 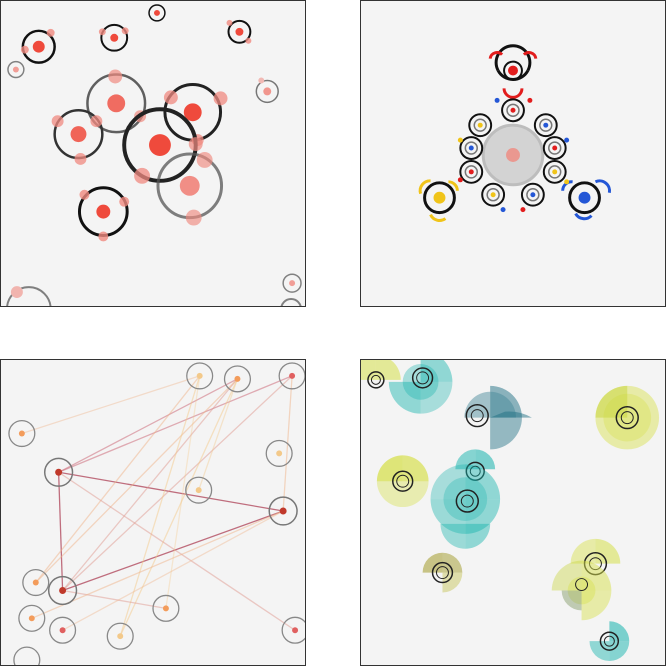 What do you see at coordinates (438, 200) in the screenshot?
I see `arm-left` at bounding box center [438, 200].